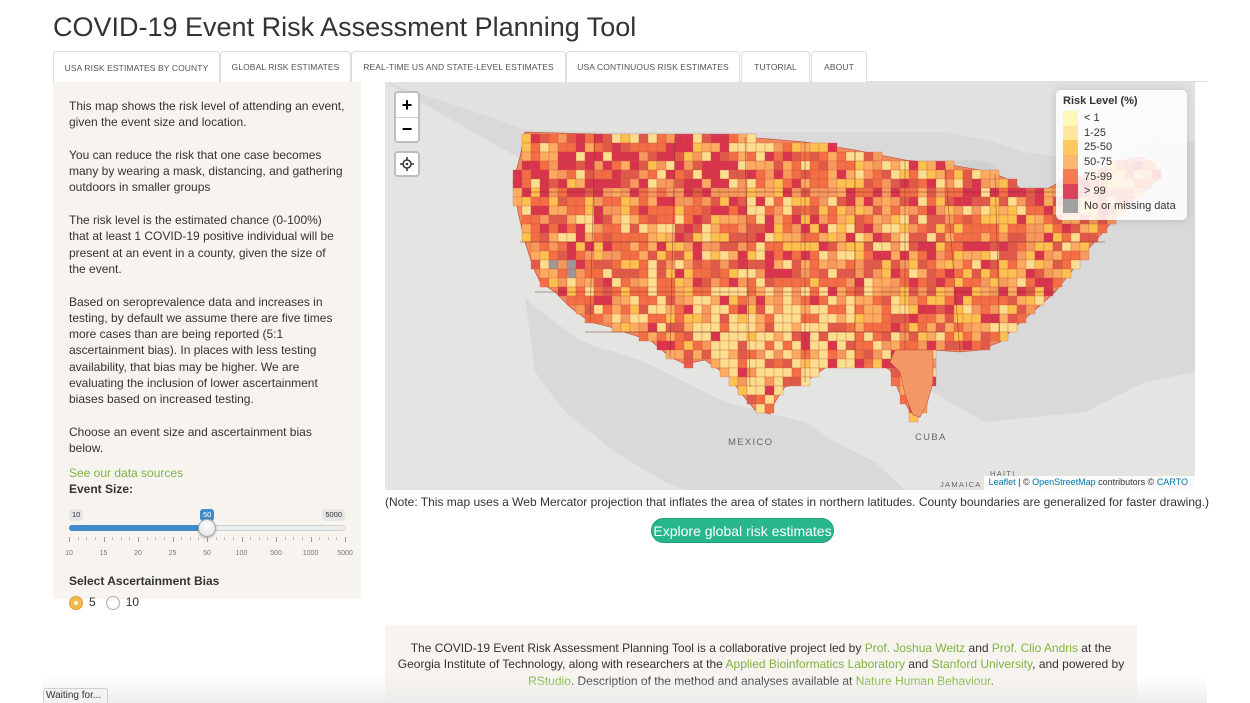 This screenshot has height=703, width=1250. Describe the element at coordinates (407, 104) in the screenshot. I see `zoom-in-button: +` at that location.